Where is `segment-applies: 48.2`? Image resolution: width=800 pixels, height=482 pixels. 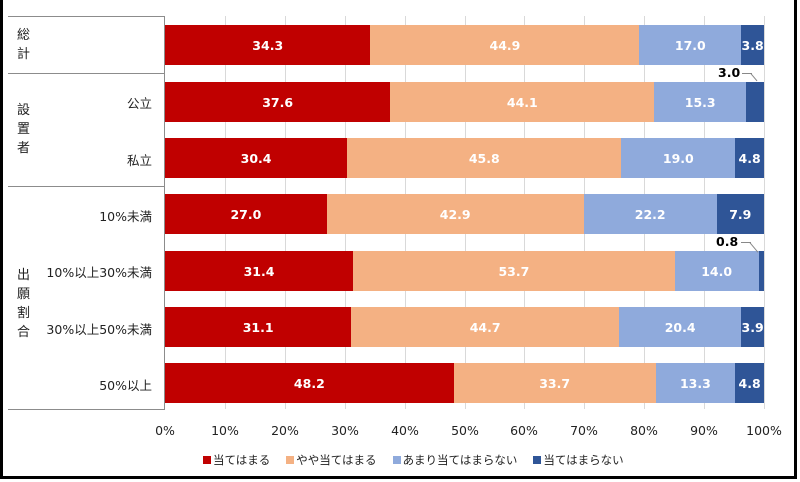
segment-applies: 48.2 is located at coordinates (309, 383).